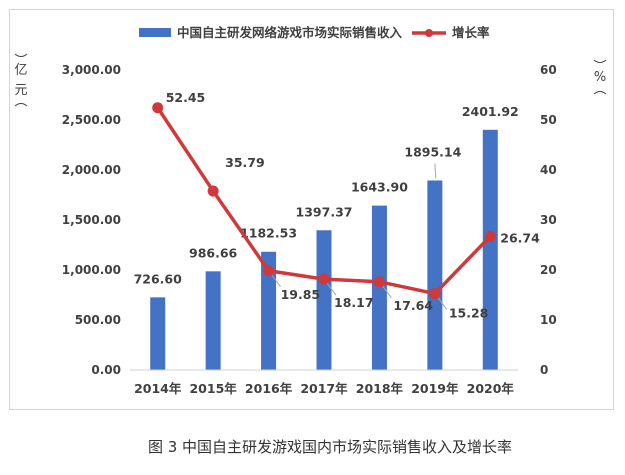 The width and height of the screenshot is (625, 475). Describe the element at coordinates (548, 70) in the screenshot. I see `right-tick-label: 60` at that location.